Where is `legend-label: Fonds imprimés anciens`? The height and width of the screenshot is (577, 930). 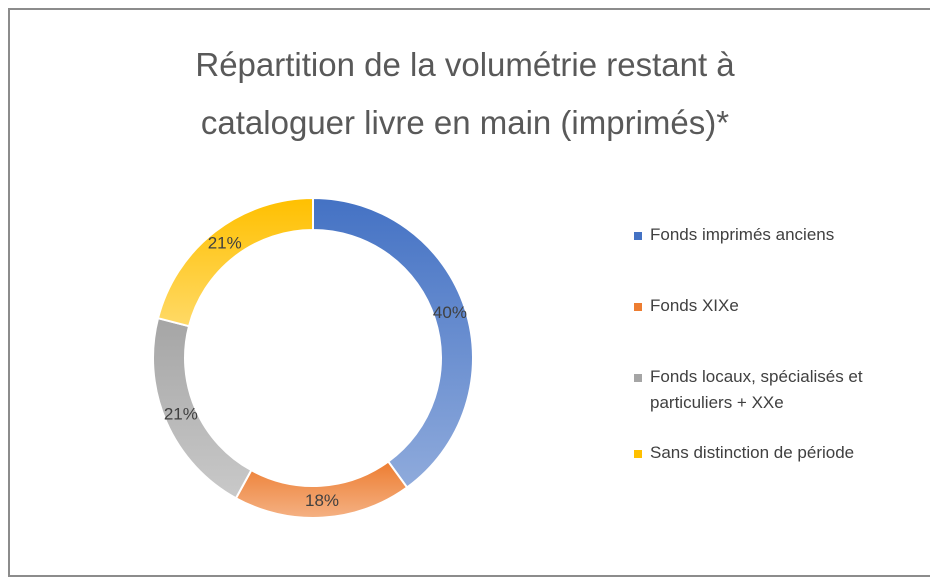 legend-label: Fonds imprimés anciens is located at coordinates (742, 234).